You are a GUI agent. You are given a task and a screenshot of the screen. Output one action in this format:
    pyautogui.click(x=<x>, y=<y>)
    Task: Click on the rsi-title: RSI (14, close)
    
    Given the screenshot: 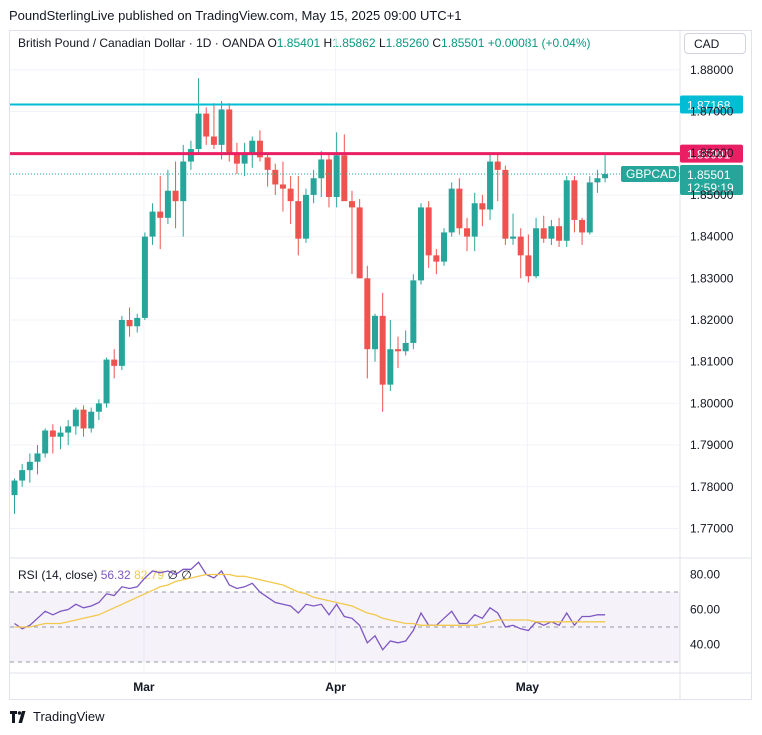 What is the action you would take?
    pyautogui.click(x=58, y=575)
    